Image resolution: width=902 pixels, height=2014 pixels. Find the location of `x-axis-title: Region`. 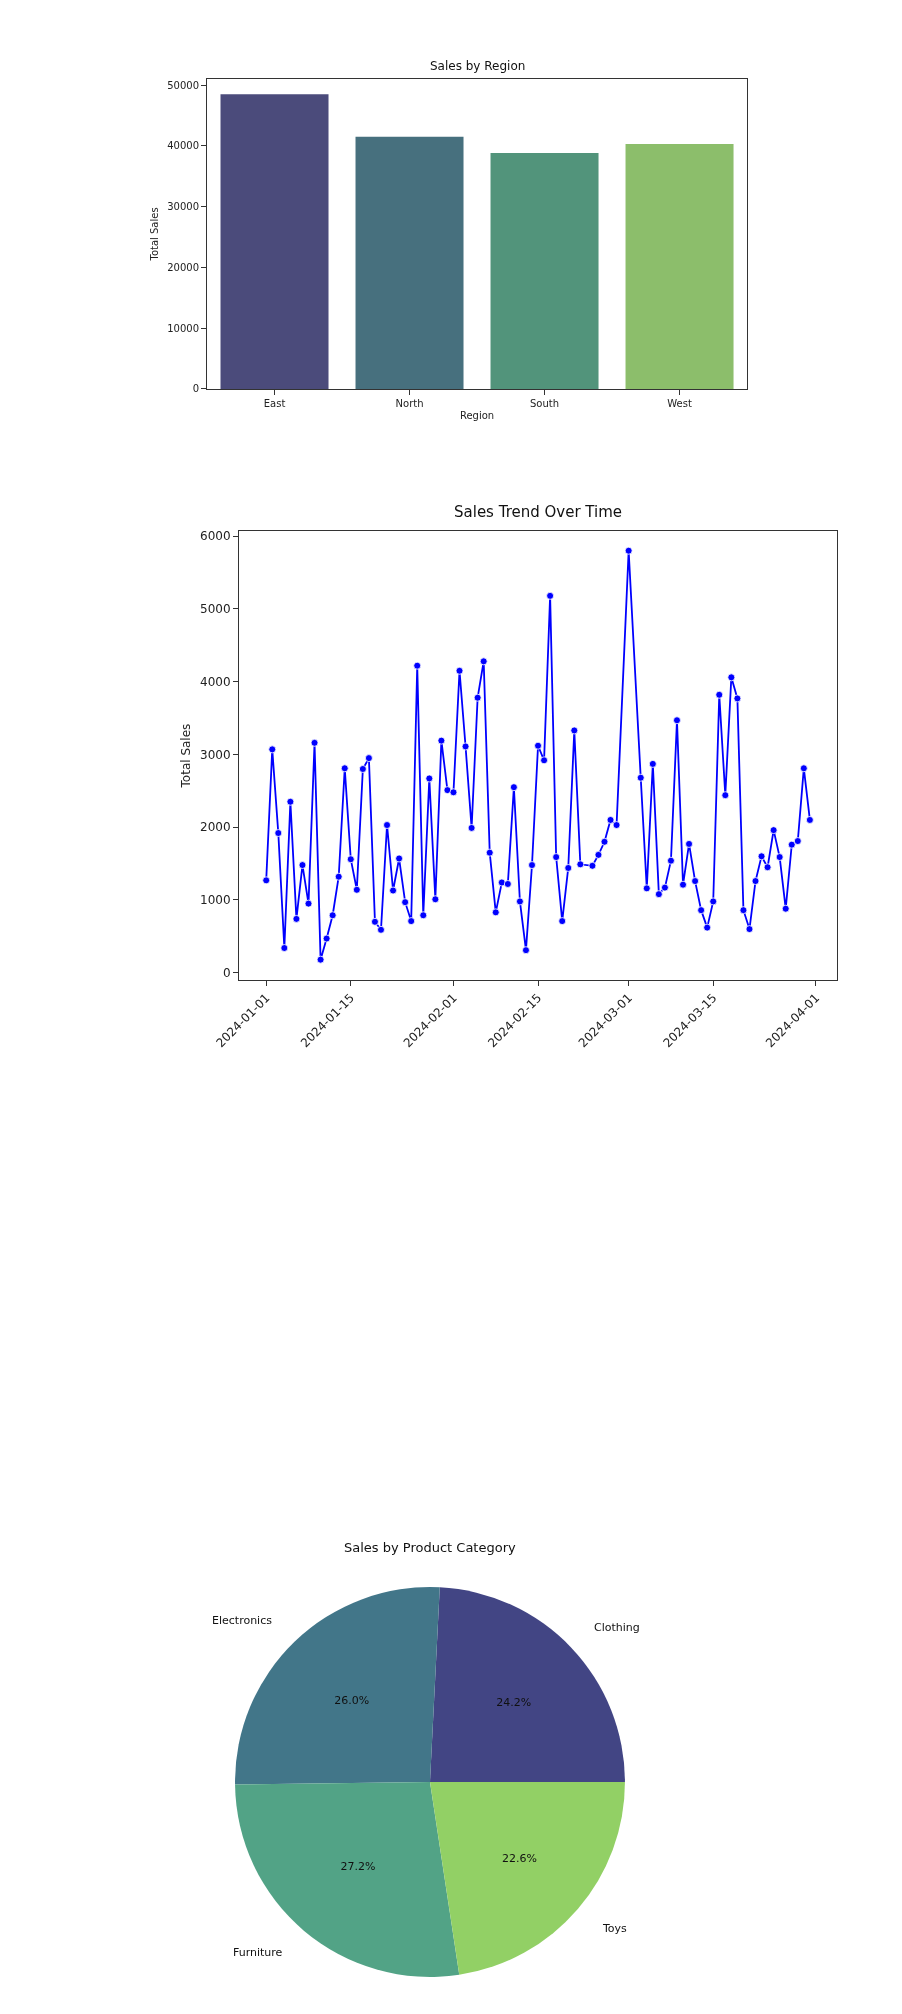

x-axis-title: Region is located at coordinates (477, 416).